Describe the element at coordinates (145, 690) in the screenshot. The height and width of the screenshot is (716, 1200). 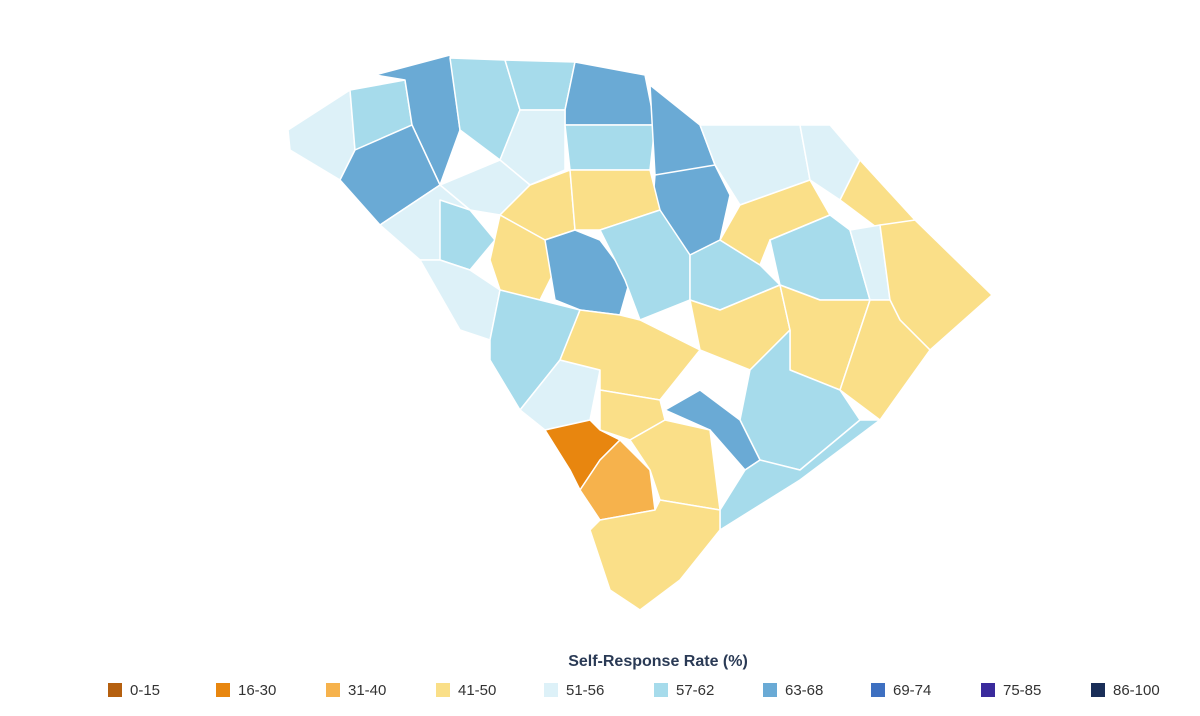
I see `legend-label: 0-15` at that location.